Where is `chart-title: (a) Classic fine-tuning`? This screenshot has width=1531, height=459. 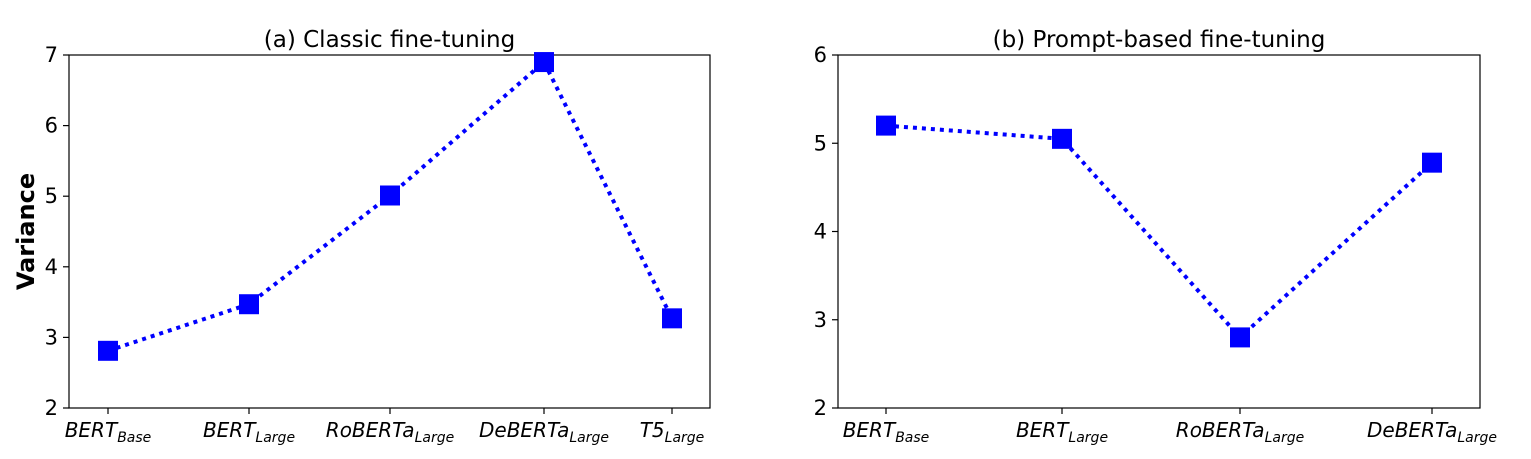
chart-title: (a) Classic fine-tuning is located at coordinates (389, 40).